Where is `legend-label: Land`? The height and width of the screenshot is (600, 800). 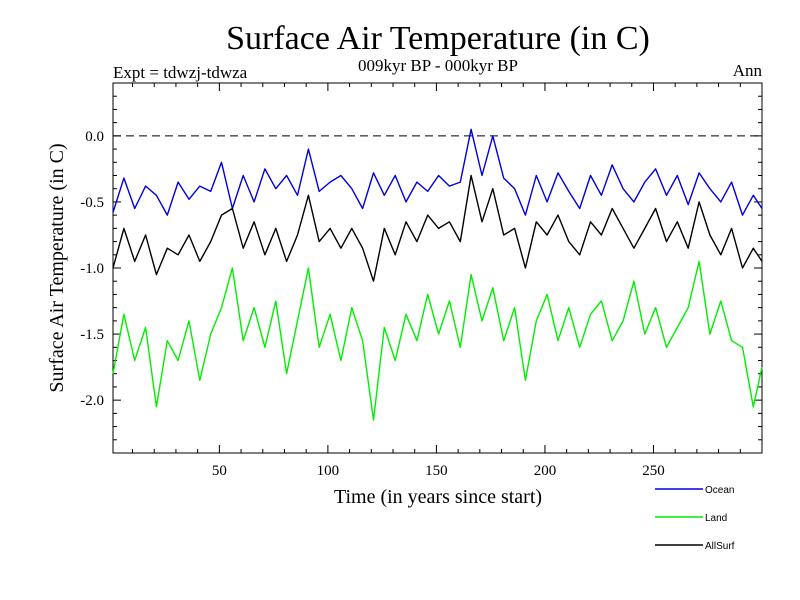 legend-label: Land is located at coordinates (716, 518).